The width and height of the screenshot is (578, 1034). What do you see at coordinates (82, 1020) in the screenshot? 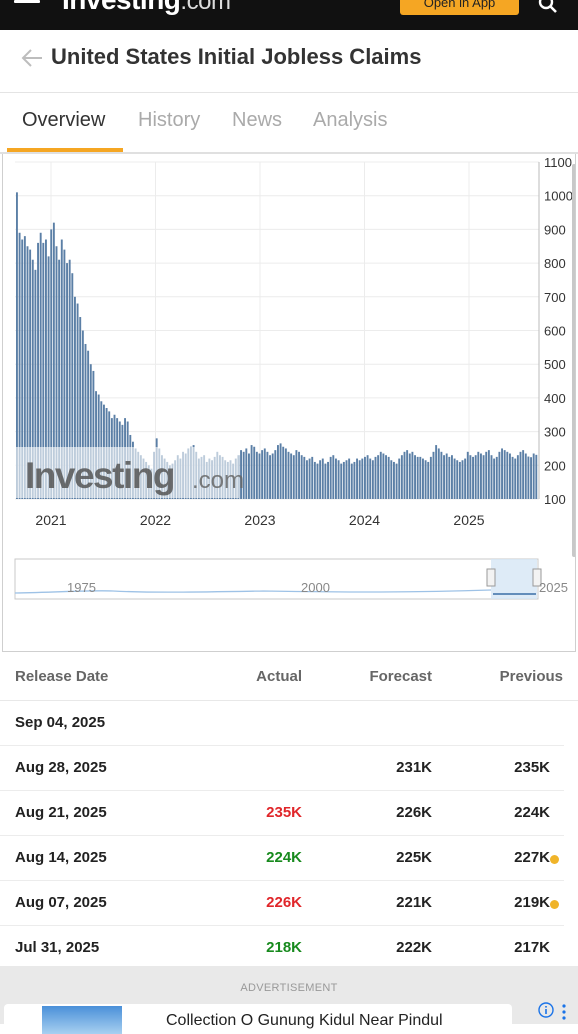
I see `ad-image` at bounding box center [82, 1020].